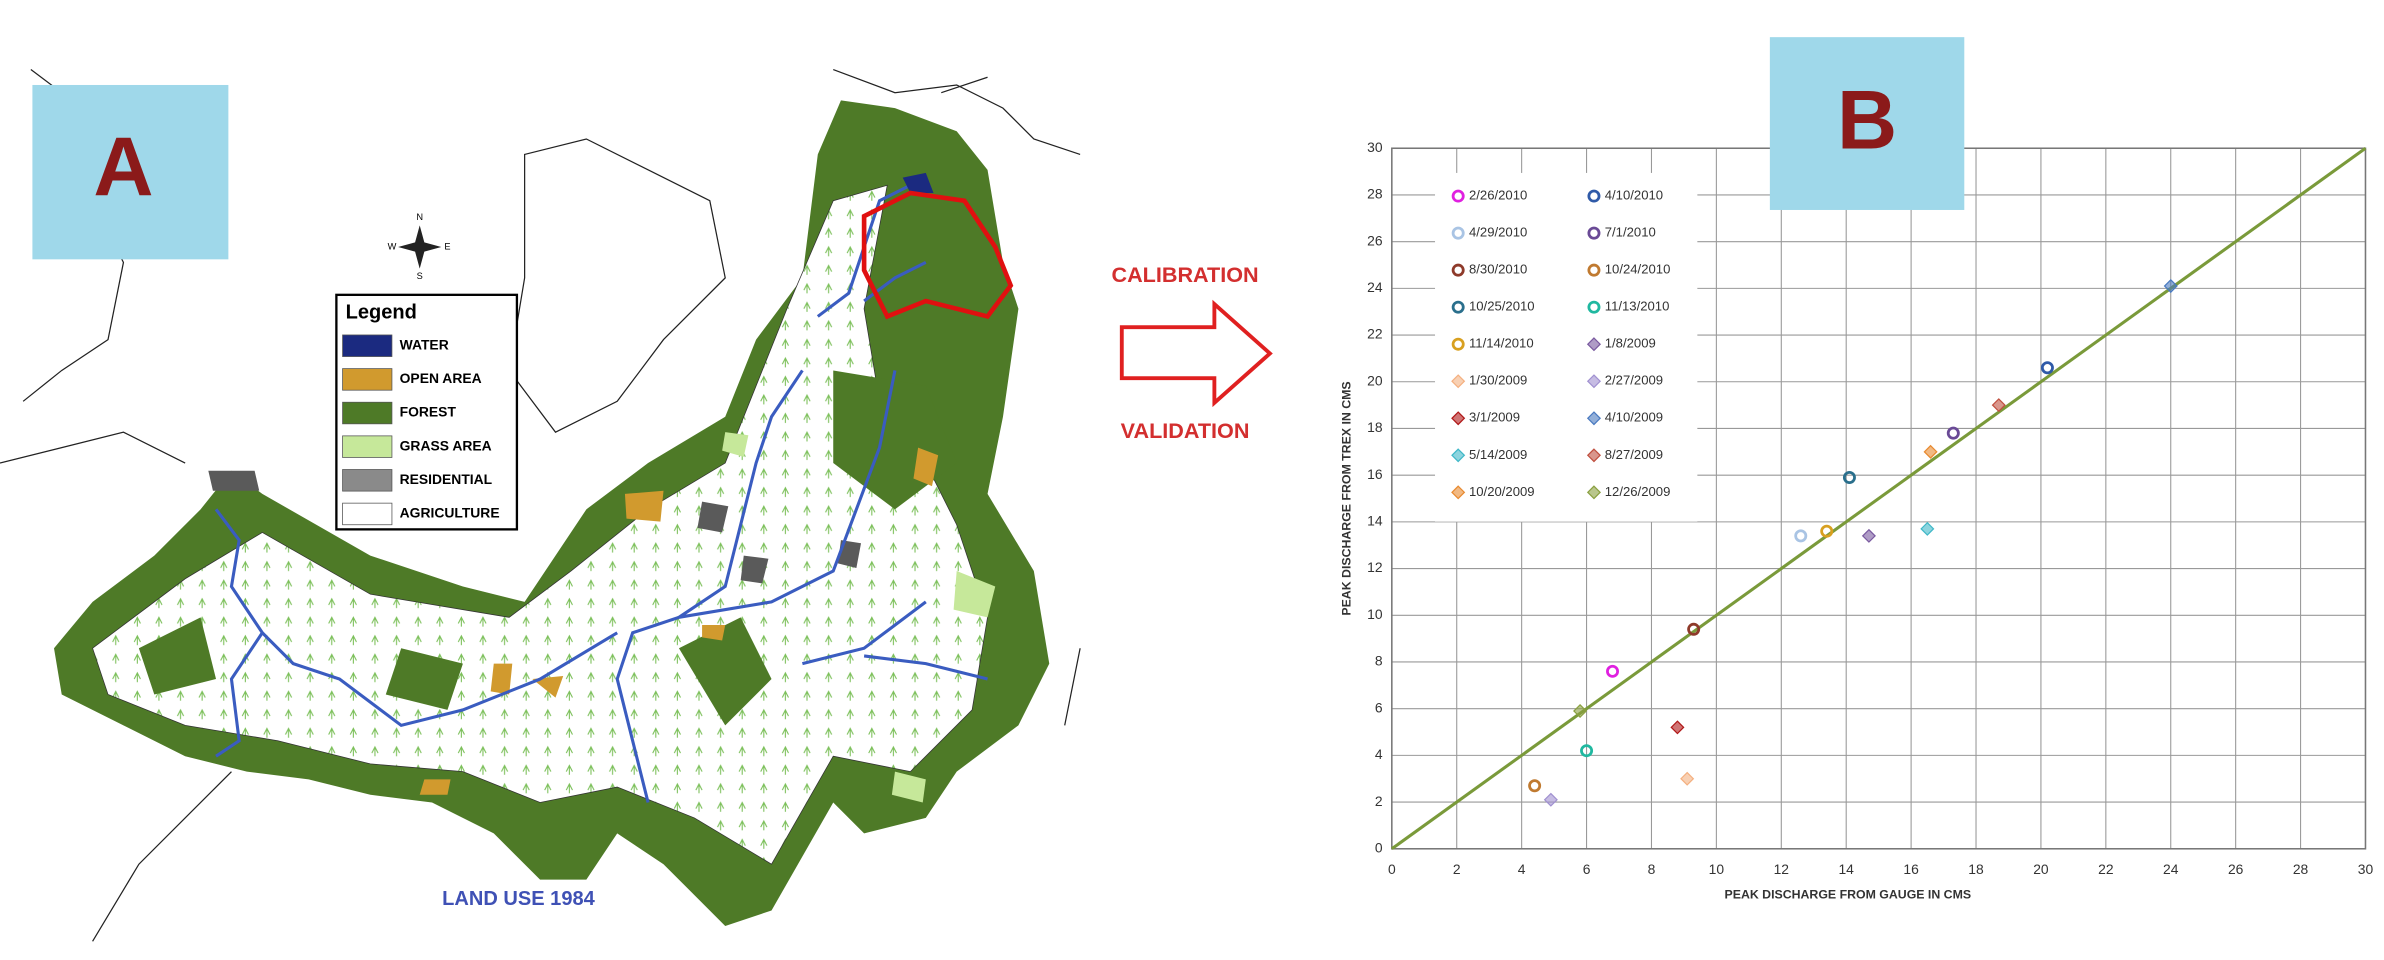 This screenshot has height=960, width=2384. I want to click on map-caption: LAND USE 1984, so click(518, 899).